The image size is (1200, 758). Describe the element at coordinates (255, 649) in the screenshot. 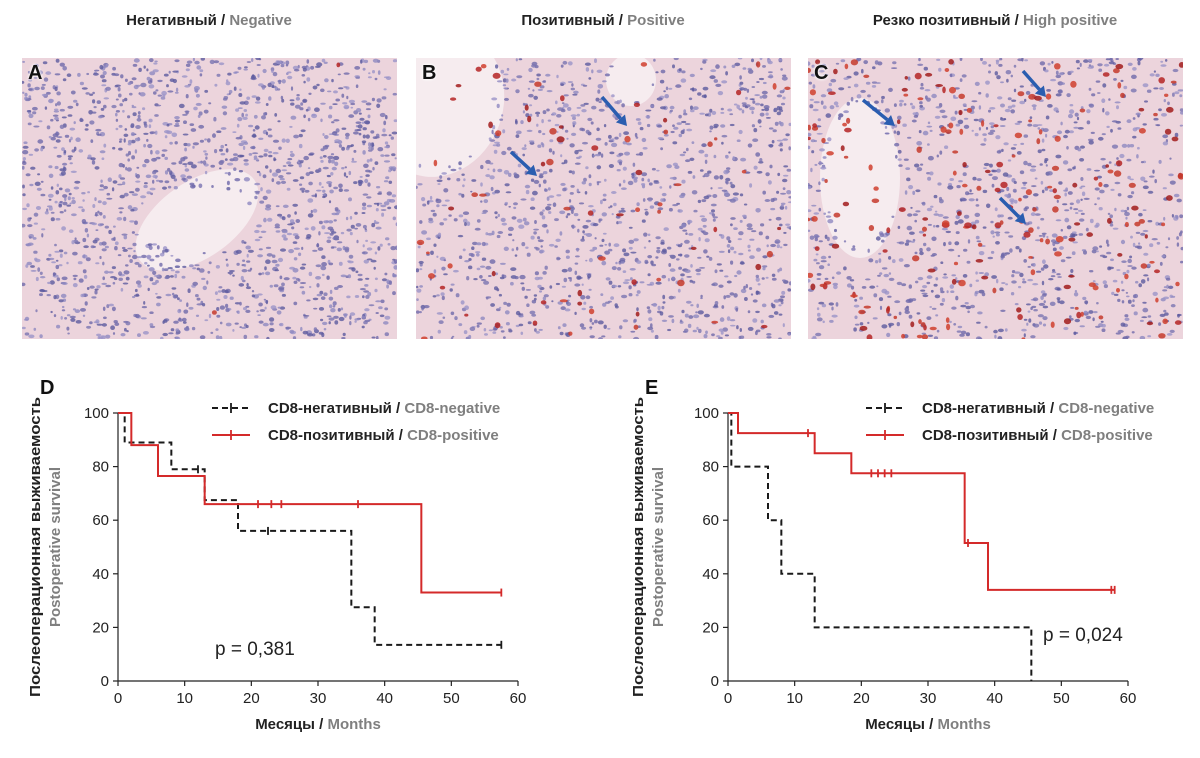

I see `p-value-annotation: p = 0,381` at that location.